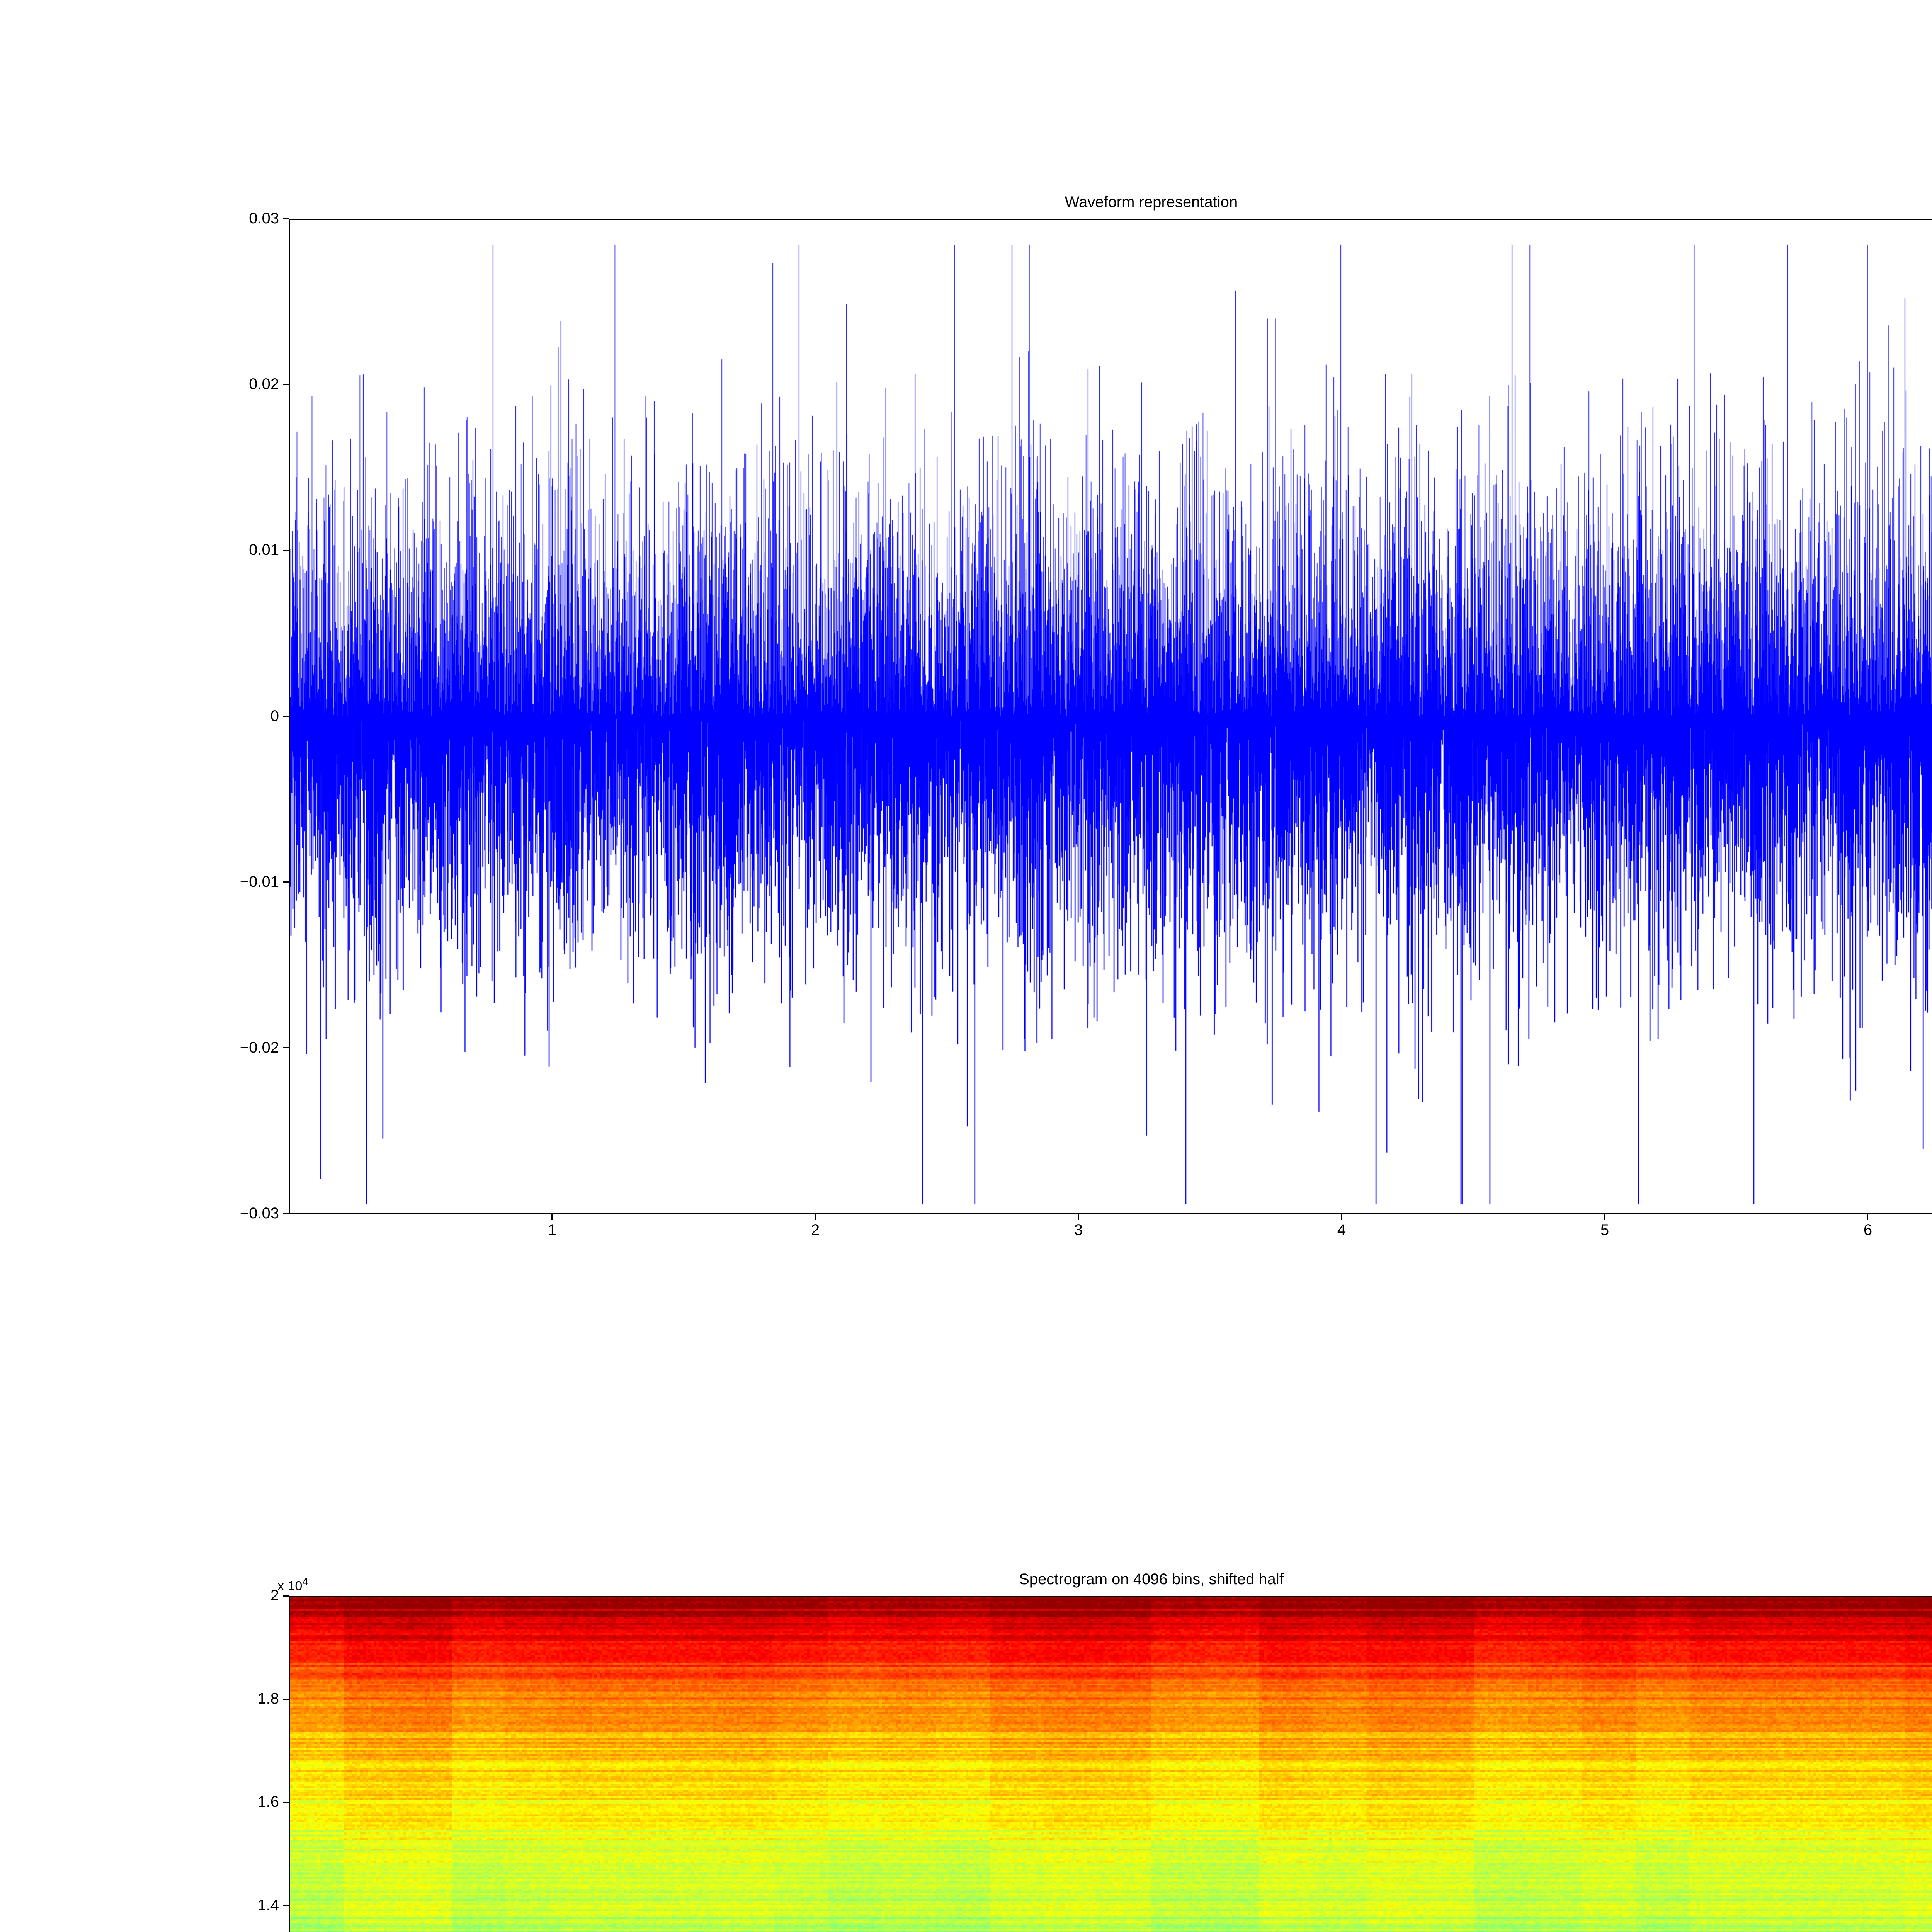 The width and height of the screenshot is (1932, 1932). What do you see at coordinates (268, 1802) in the screenshot?
I see `spectrogram-y-tick-label: 1.6` at bounding box center [268, 1802].